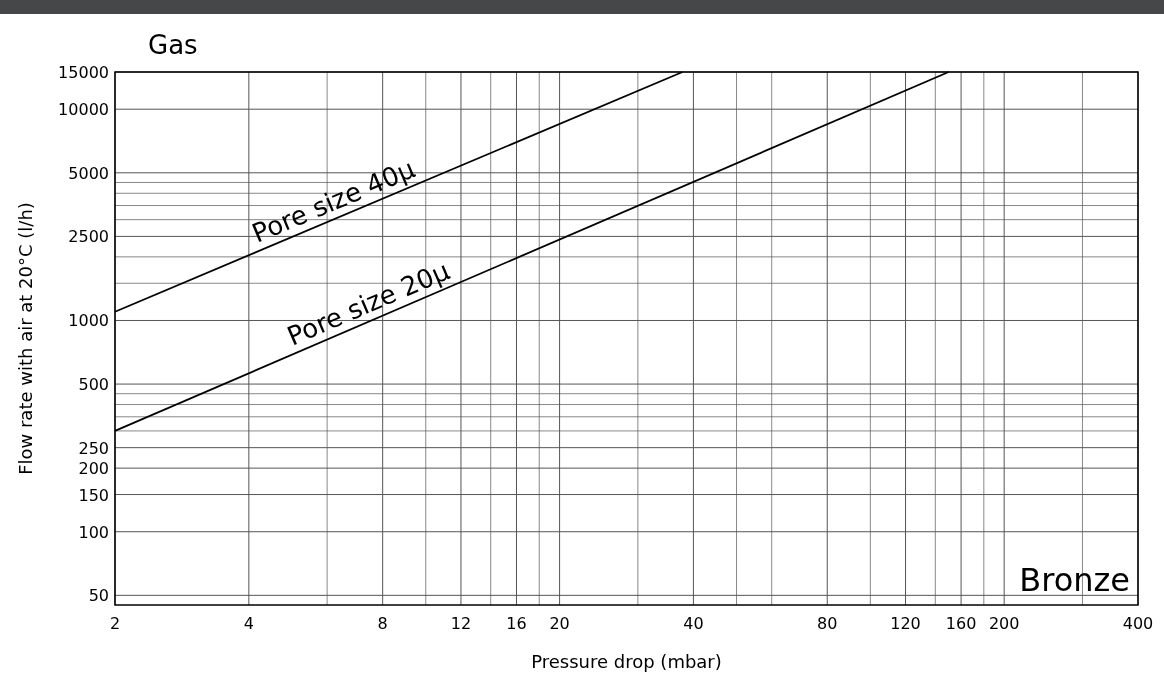 Image resolution: width=1164 pixels, height=676 pixels. Describe the element at coordinates (88, 173) in the screenshot. I see `y-tick-label: 5000` at that location.